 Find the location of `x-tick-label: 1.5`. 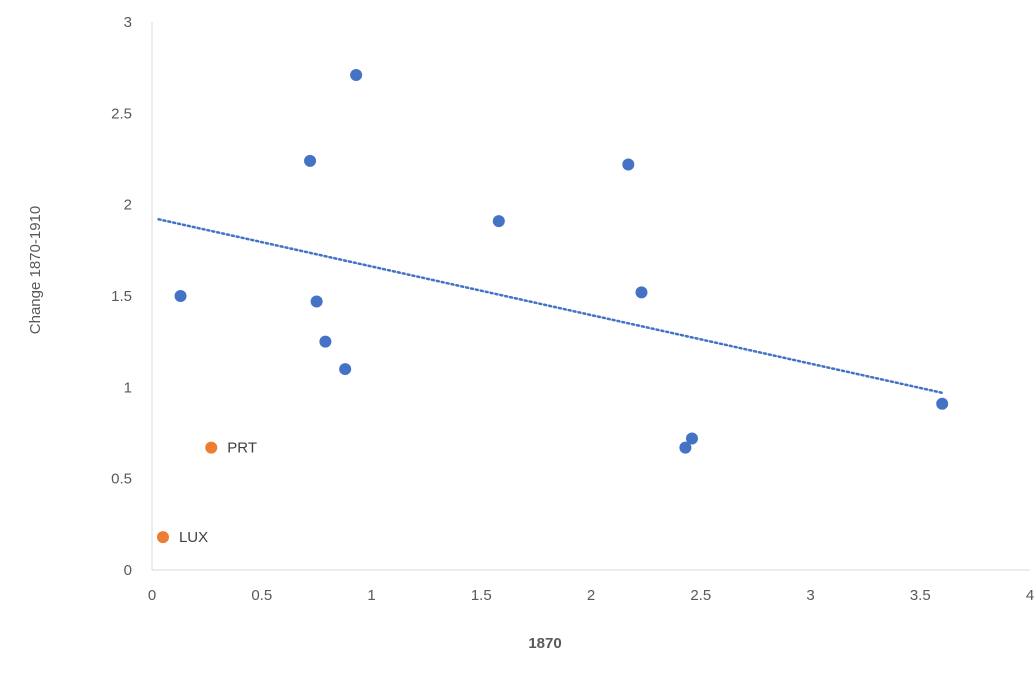

x-tick-label: 1.5 is located at coordinates (481, 595).